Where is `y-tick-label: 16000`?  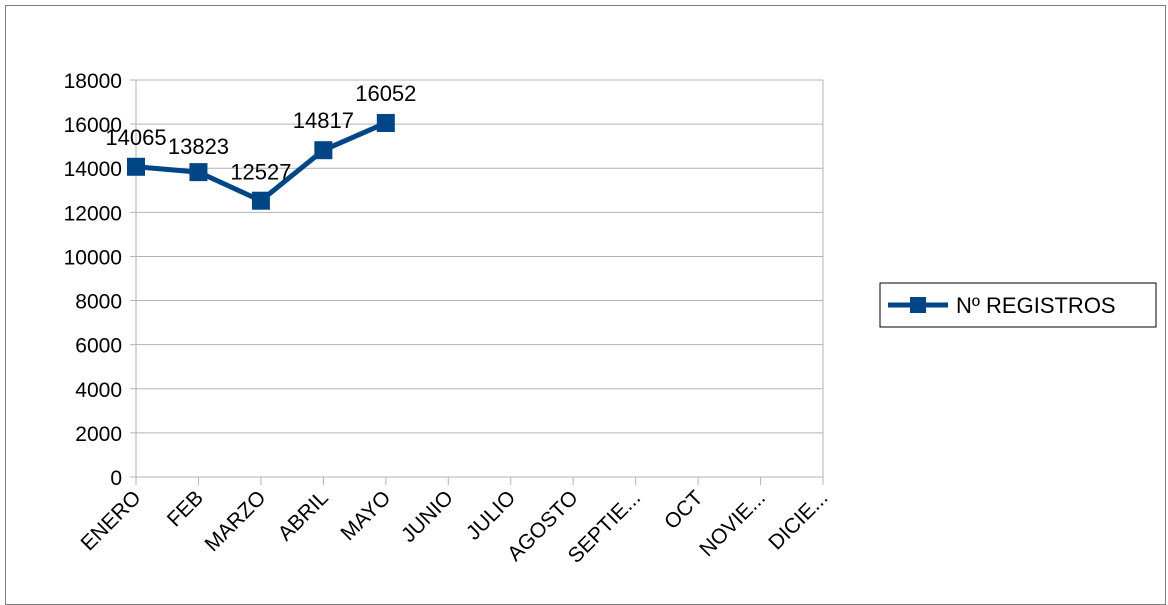 y-tick-label: 16000 is located at coordinates (93, 125).